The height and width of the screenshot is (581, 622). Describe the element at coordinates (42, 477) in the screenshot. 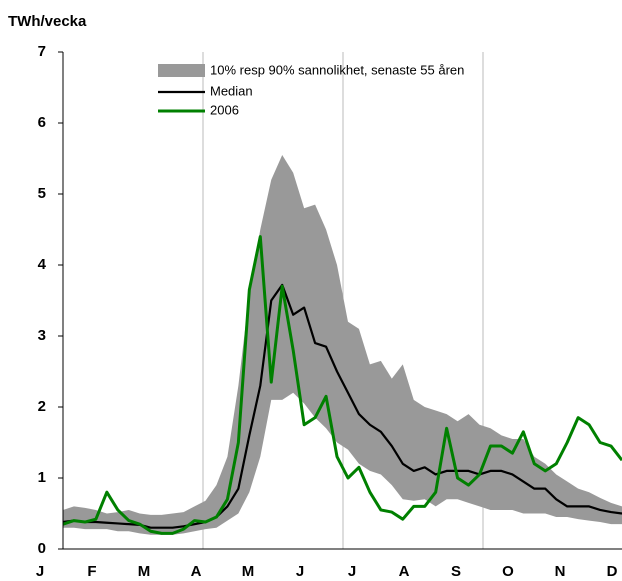

I see `y-tick-label: 1` at that location.